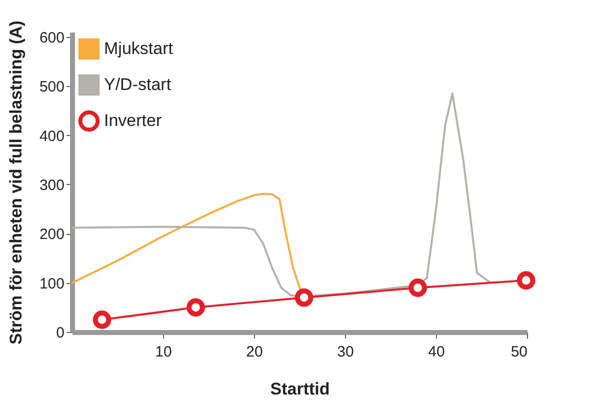 Image resolution: width=599 pixels, height=403 pixels. What do you see at coordinates (254, 352) in the screenshot?
I see `x-tick-label: 20` at bounding box center [254, 352].